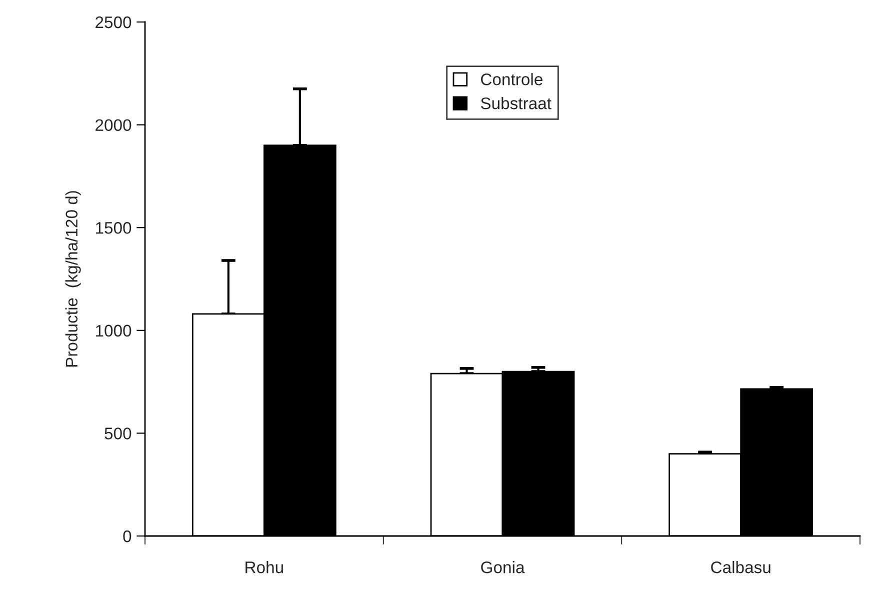 This screenshot has height=594, width=890. What do you see at coordinates (511, 79) in the screenshot?
I see `legend-label: Controle` at bounding box center [511, 79].